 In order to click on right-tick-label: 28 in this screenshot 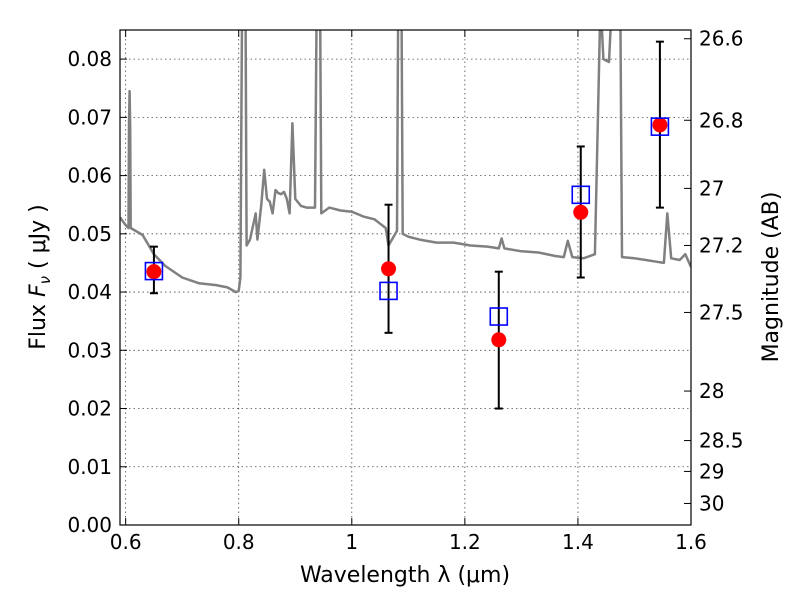, I will do `click(711, 391)`.